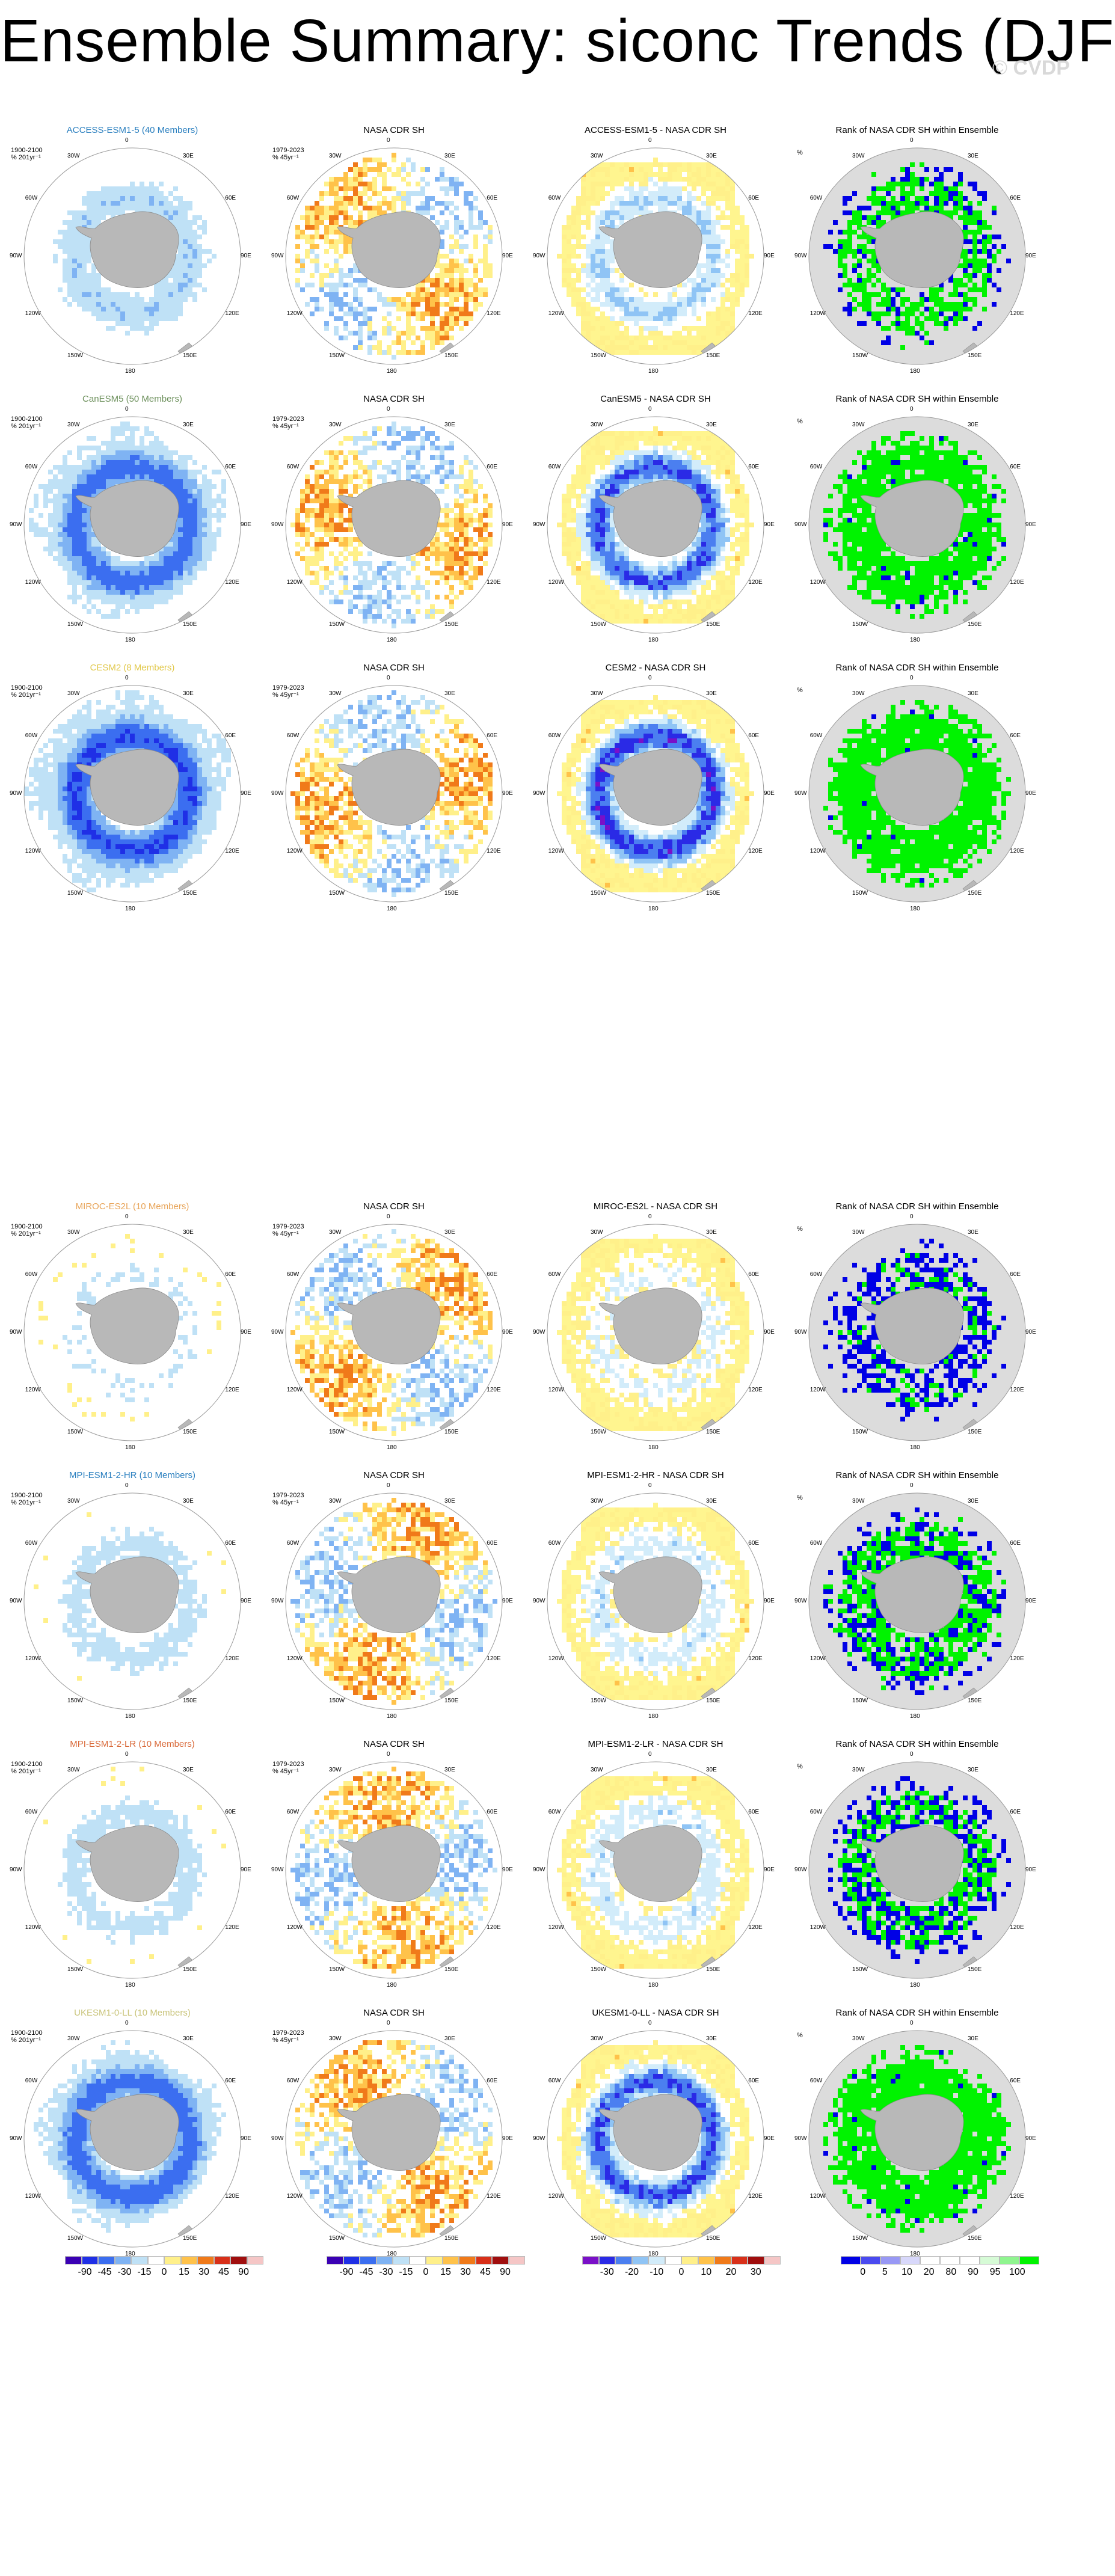  I want to click on colorbar-tick: -90, so click(346, 2272).